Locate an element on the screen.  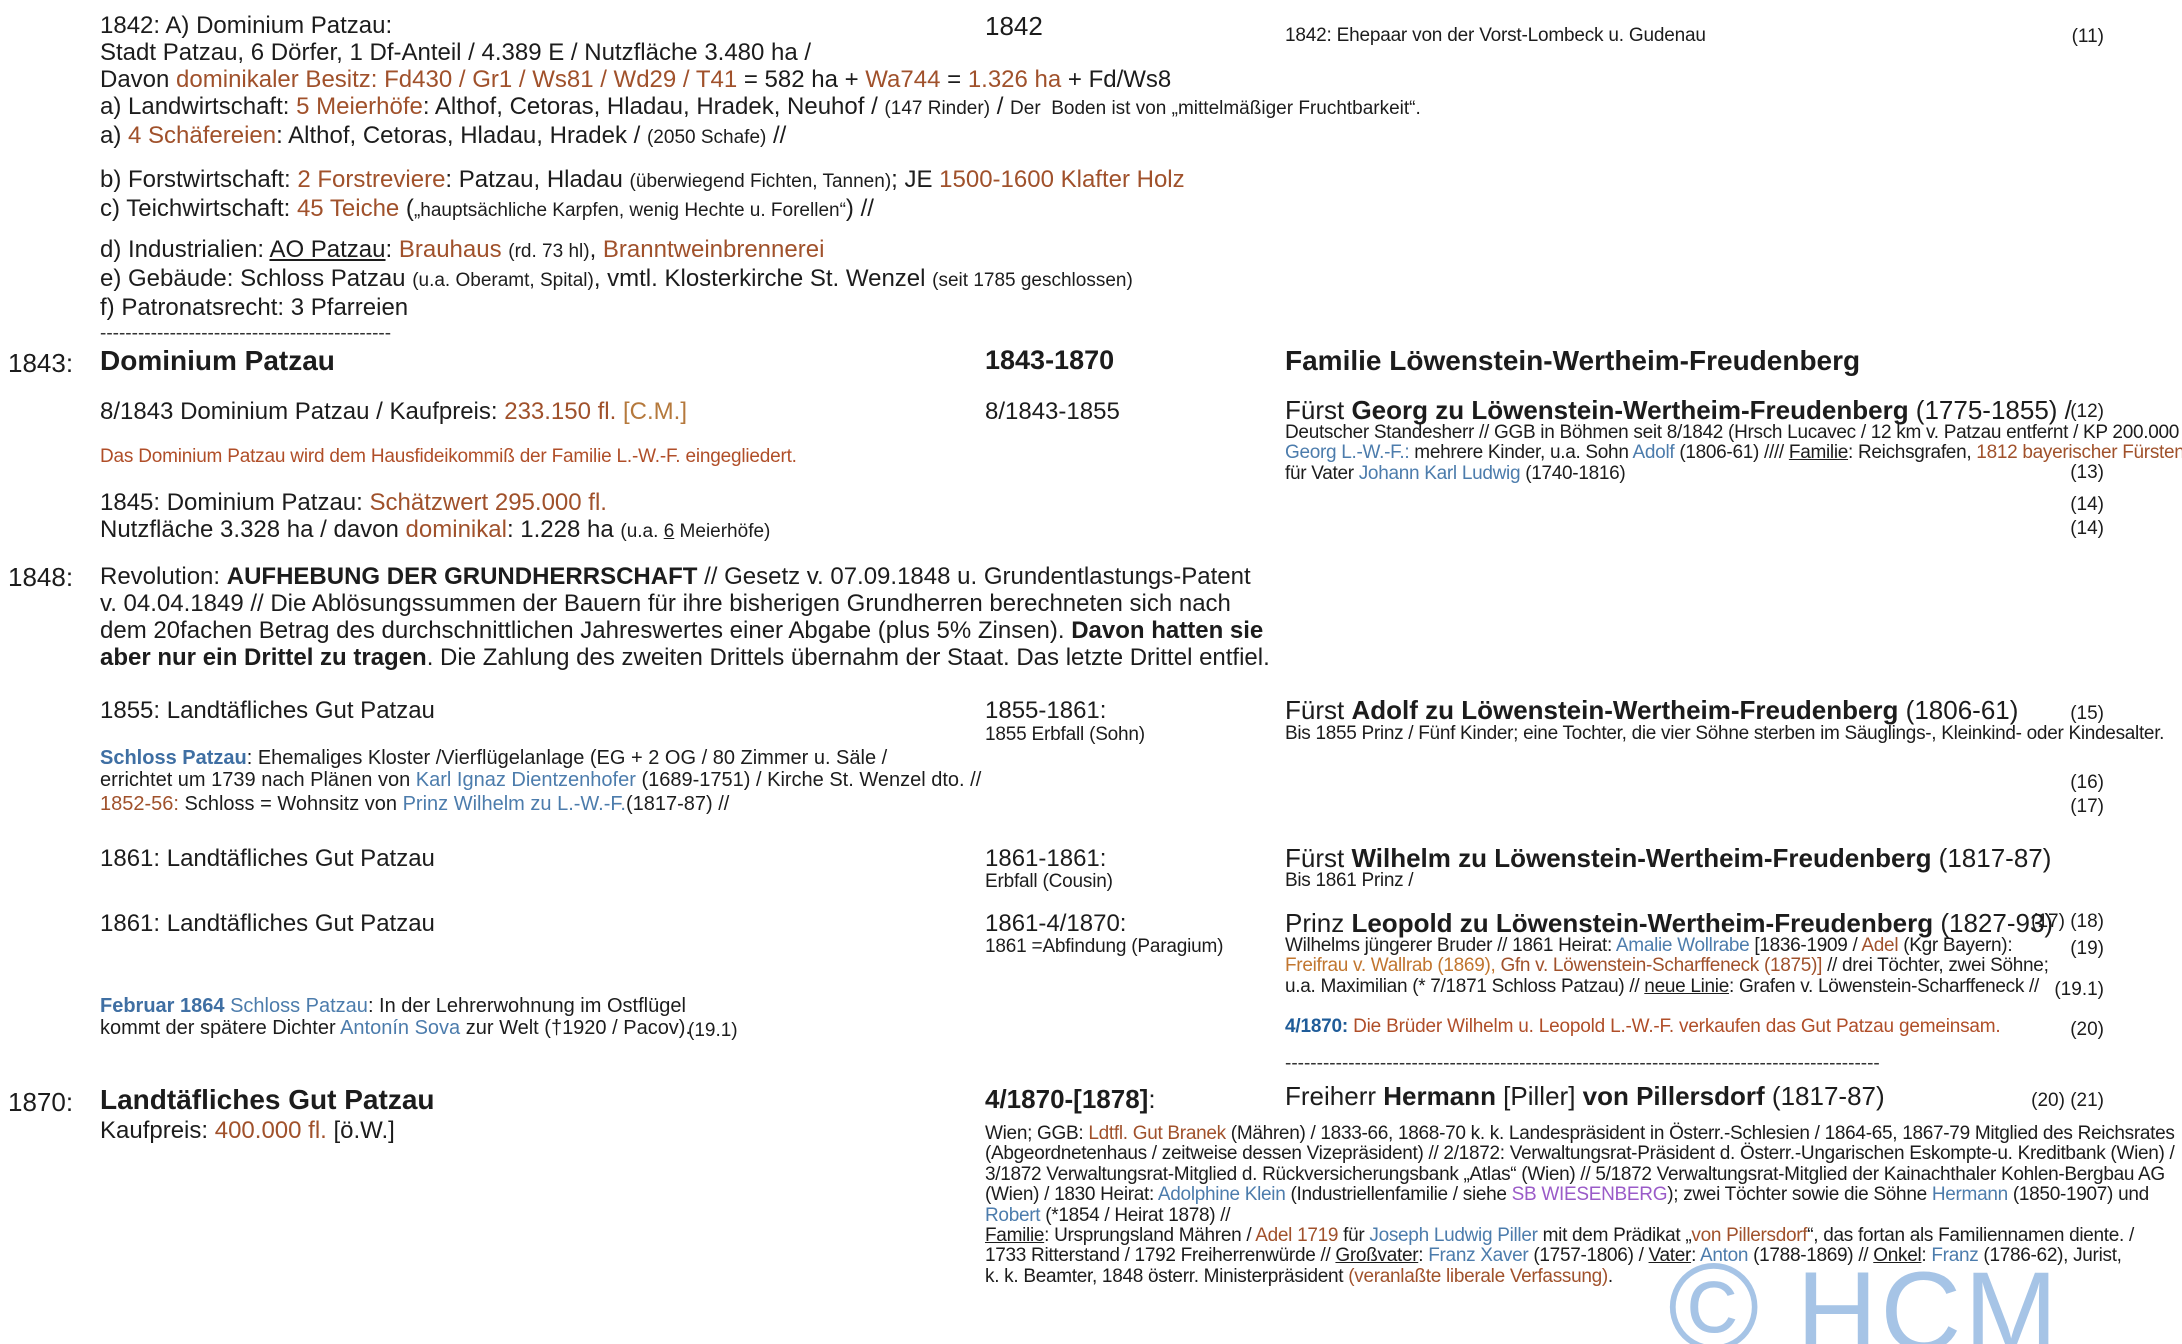
entry-1842-main-line: 1842: A) Dominium Patzau: is located at coordinates (760, 25).